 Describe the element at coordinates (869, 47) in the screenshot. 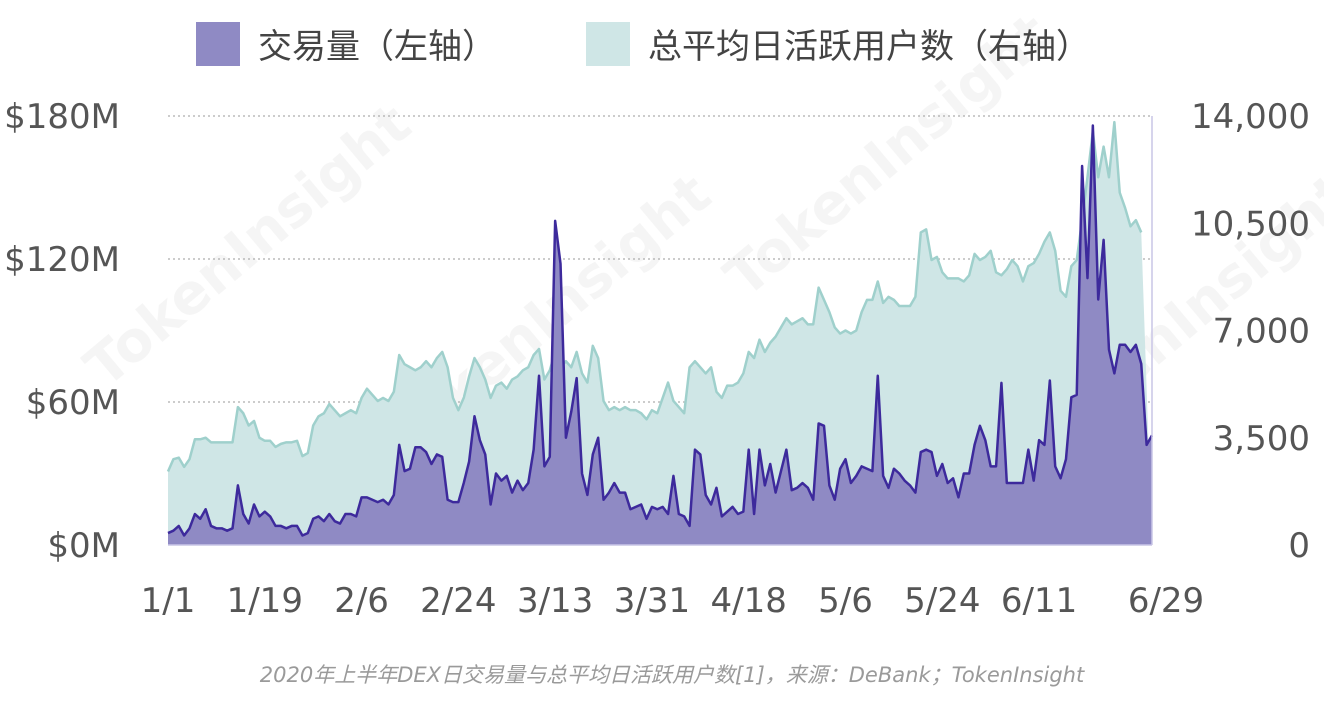

I see `legend-label-users: 总平均日活跃用户数（右轴）` at that location.